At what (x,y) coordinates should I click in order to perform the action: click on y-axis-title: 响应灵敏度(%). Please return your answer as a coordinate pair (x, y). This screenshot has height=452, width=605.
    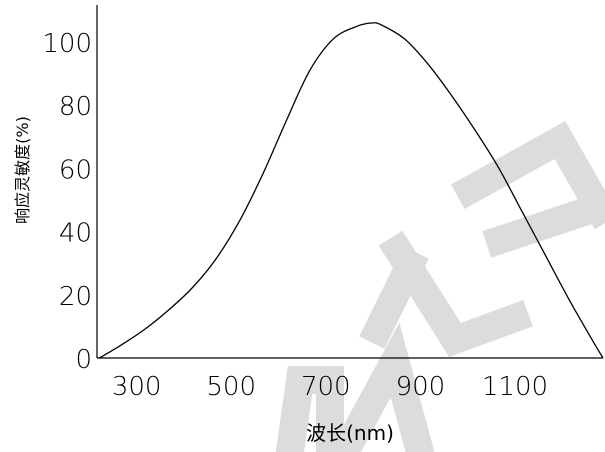
    Looking at the image, I should click on (22, 170).